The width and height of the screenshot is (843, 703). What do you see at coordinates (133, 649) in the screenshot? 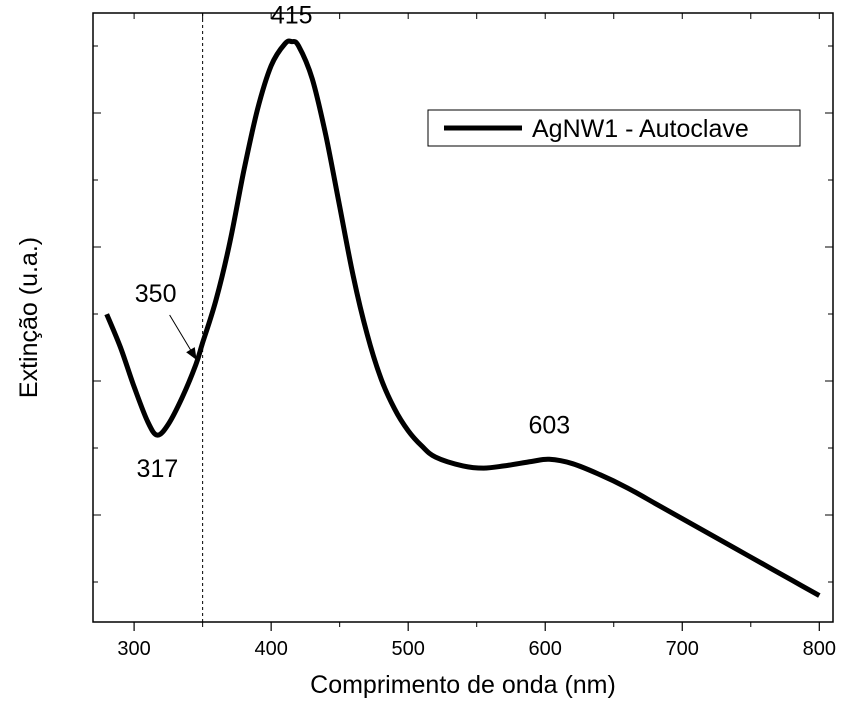
I see `x-tick-label: 300` at bounding box center [133, 649].